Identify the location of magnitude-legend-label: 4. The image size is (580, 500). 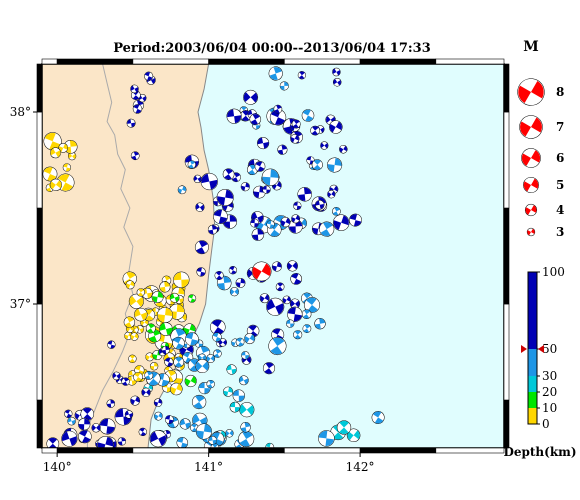
(560, 210).